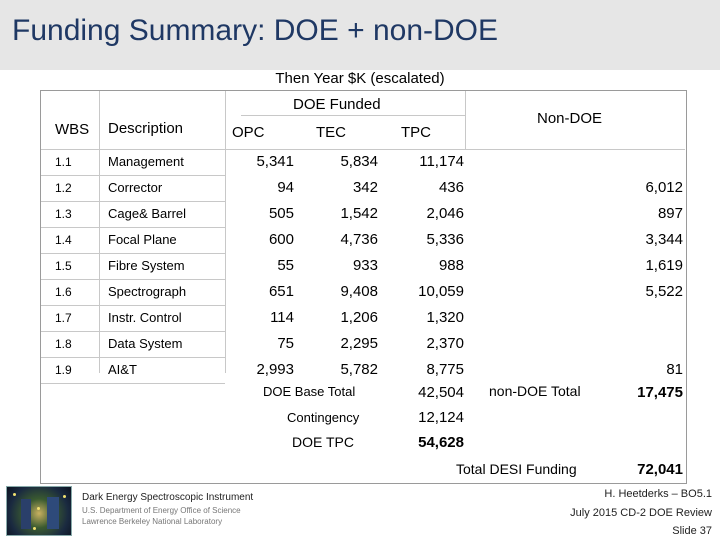 This screenshot has width=720, height=540. What do you see at coordinates (323, 417) in the screenshot?
I see `contingency-label: Contingency` at bounding box center [323, 417].